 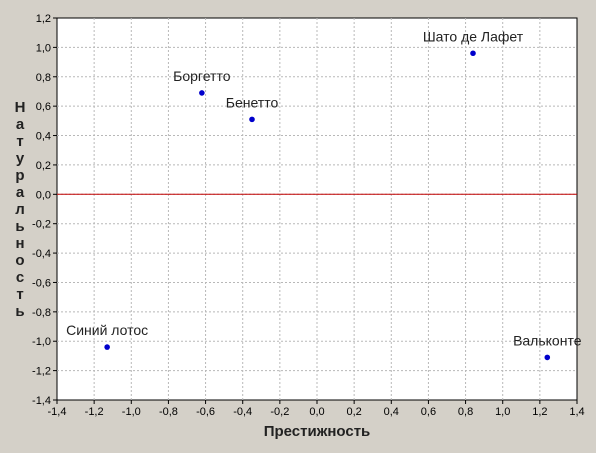 I want to click on y-tick-label: 0,6, so click(x=43, y=107).